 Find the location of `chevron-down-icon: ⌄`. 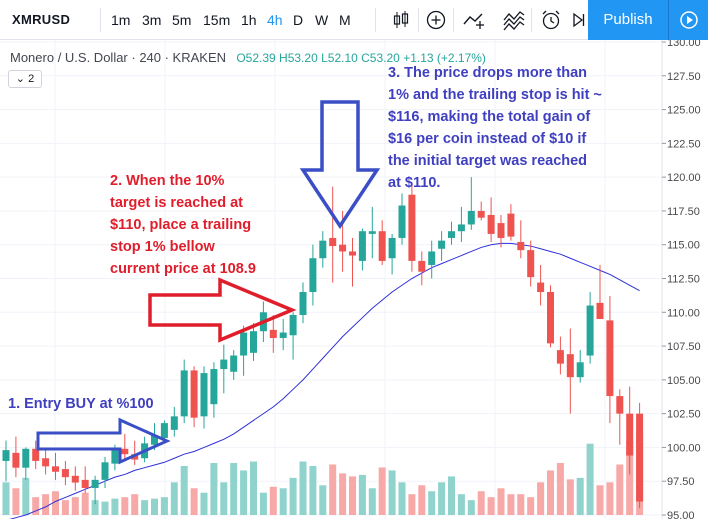

chevron-down-icon: ⌄ is located at coordinates (20, 79).